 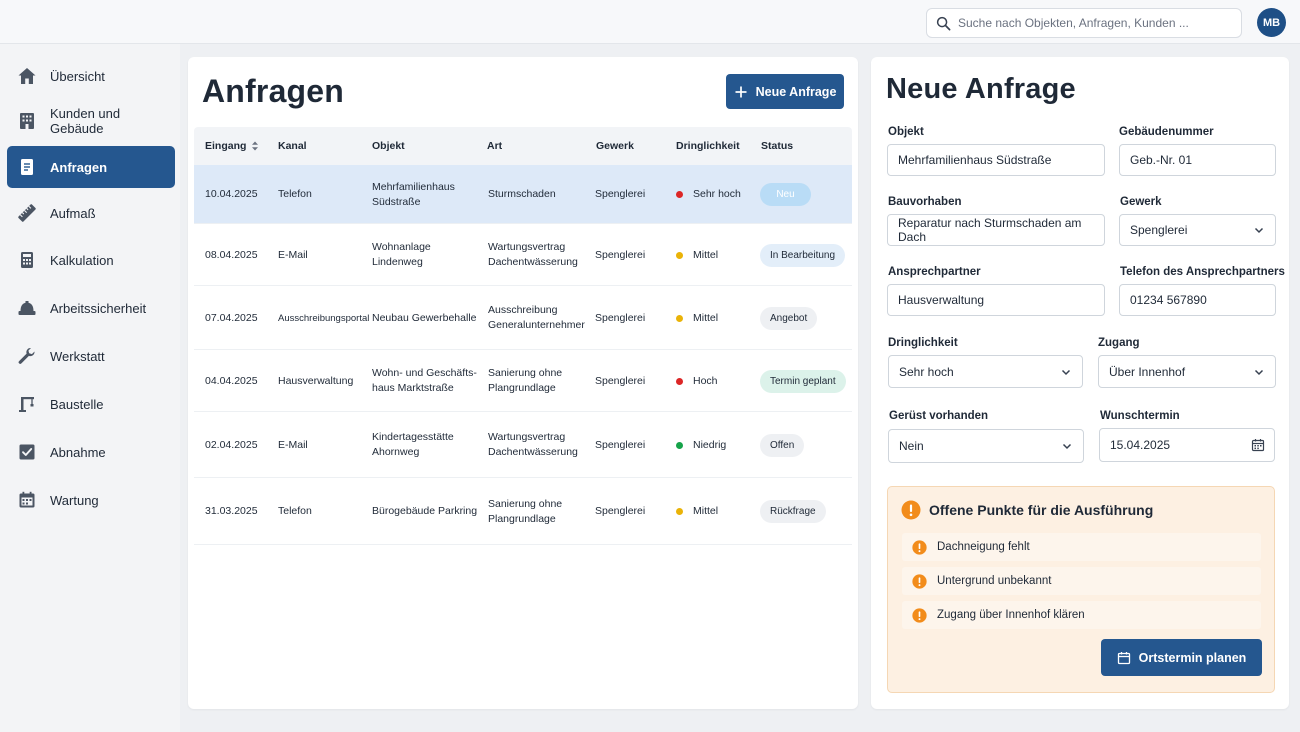 I want to click on wunschtermin-value: 15.04.2025, so click(x=1140, y=445).